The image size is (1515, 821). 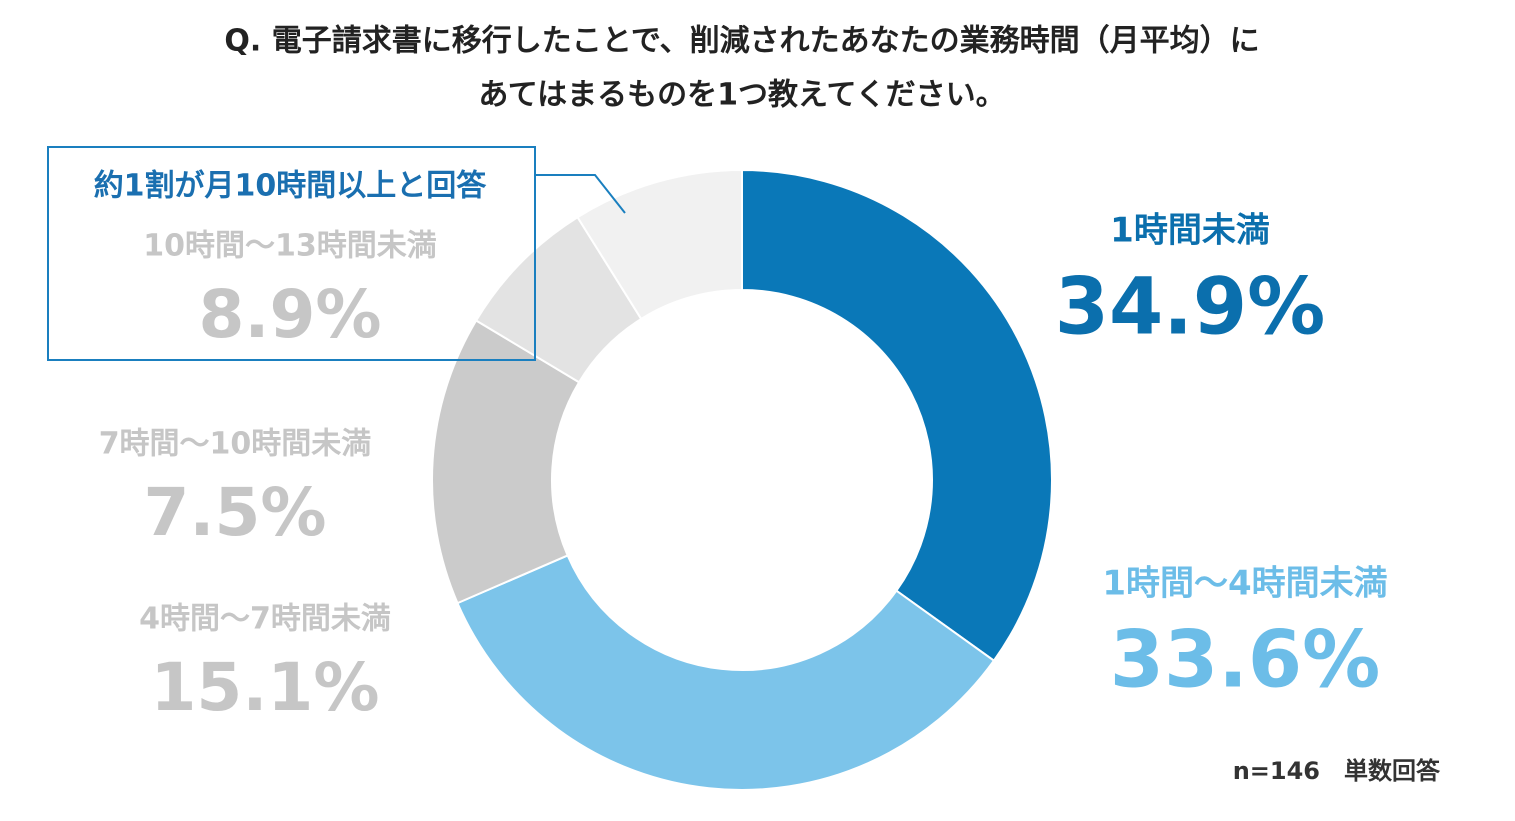 I want to click on value-label: 15.1%, so click(x=265, y=687).